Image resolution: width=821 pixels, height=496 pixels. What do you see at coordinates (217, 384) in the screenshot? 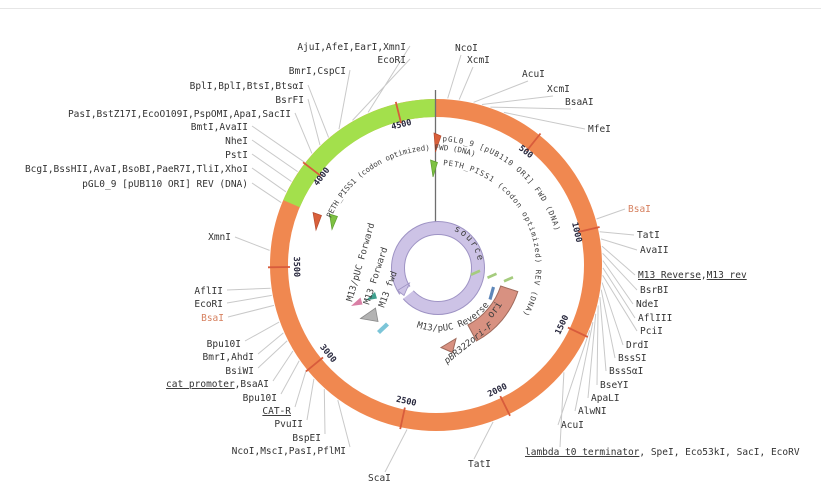
I see `site-label-cat-promoter: cat promoter,BsaAI` at bounding box center [217, 384].